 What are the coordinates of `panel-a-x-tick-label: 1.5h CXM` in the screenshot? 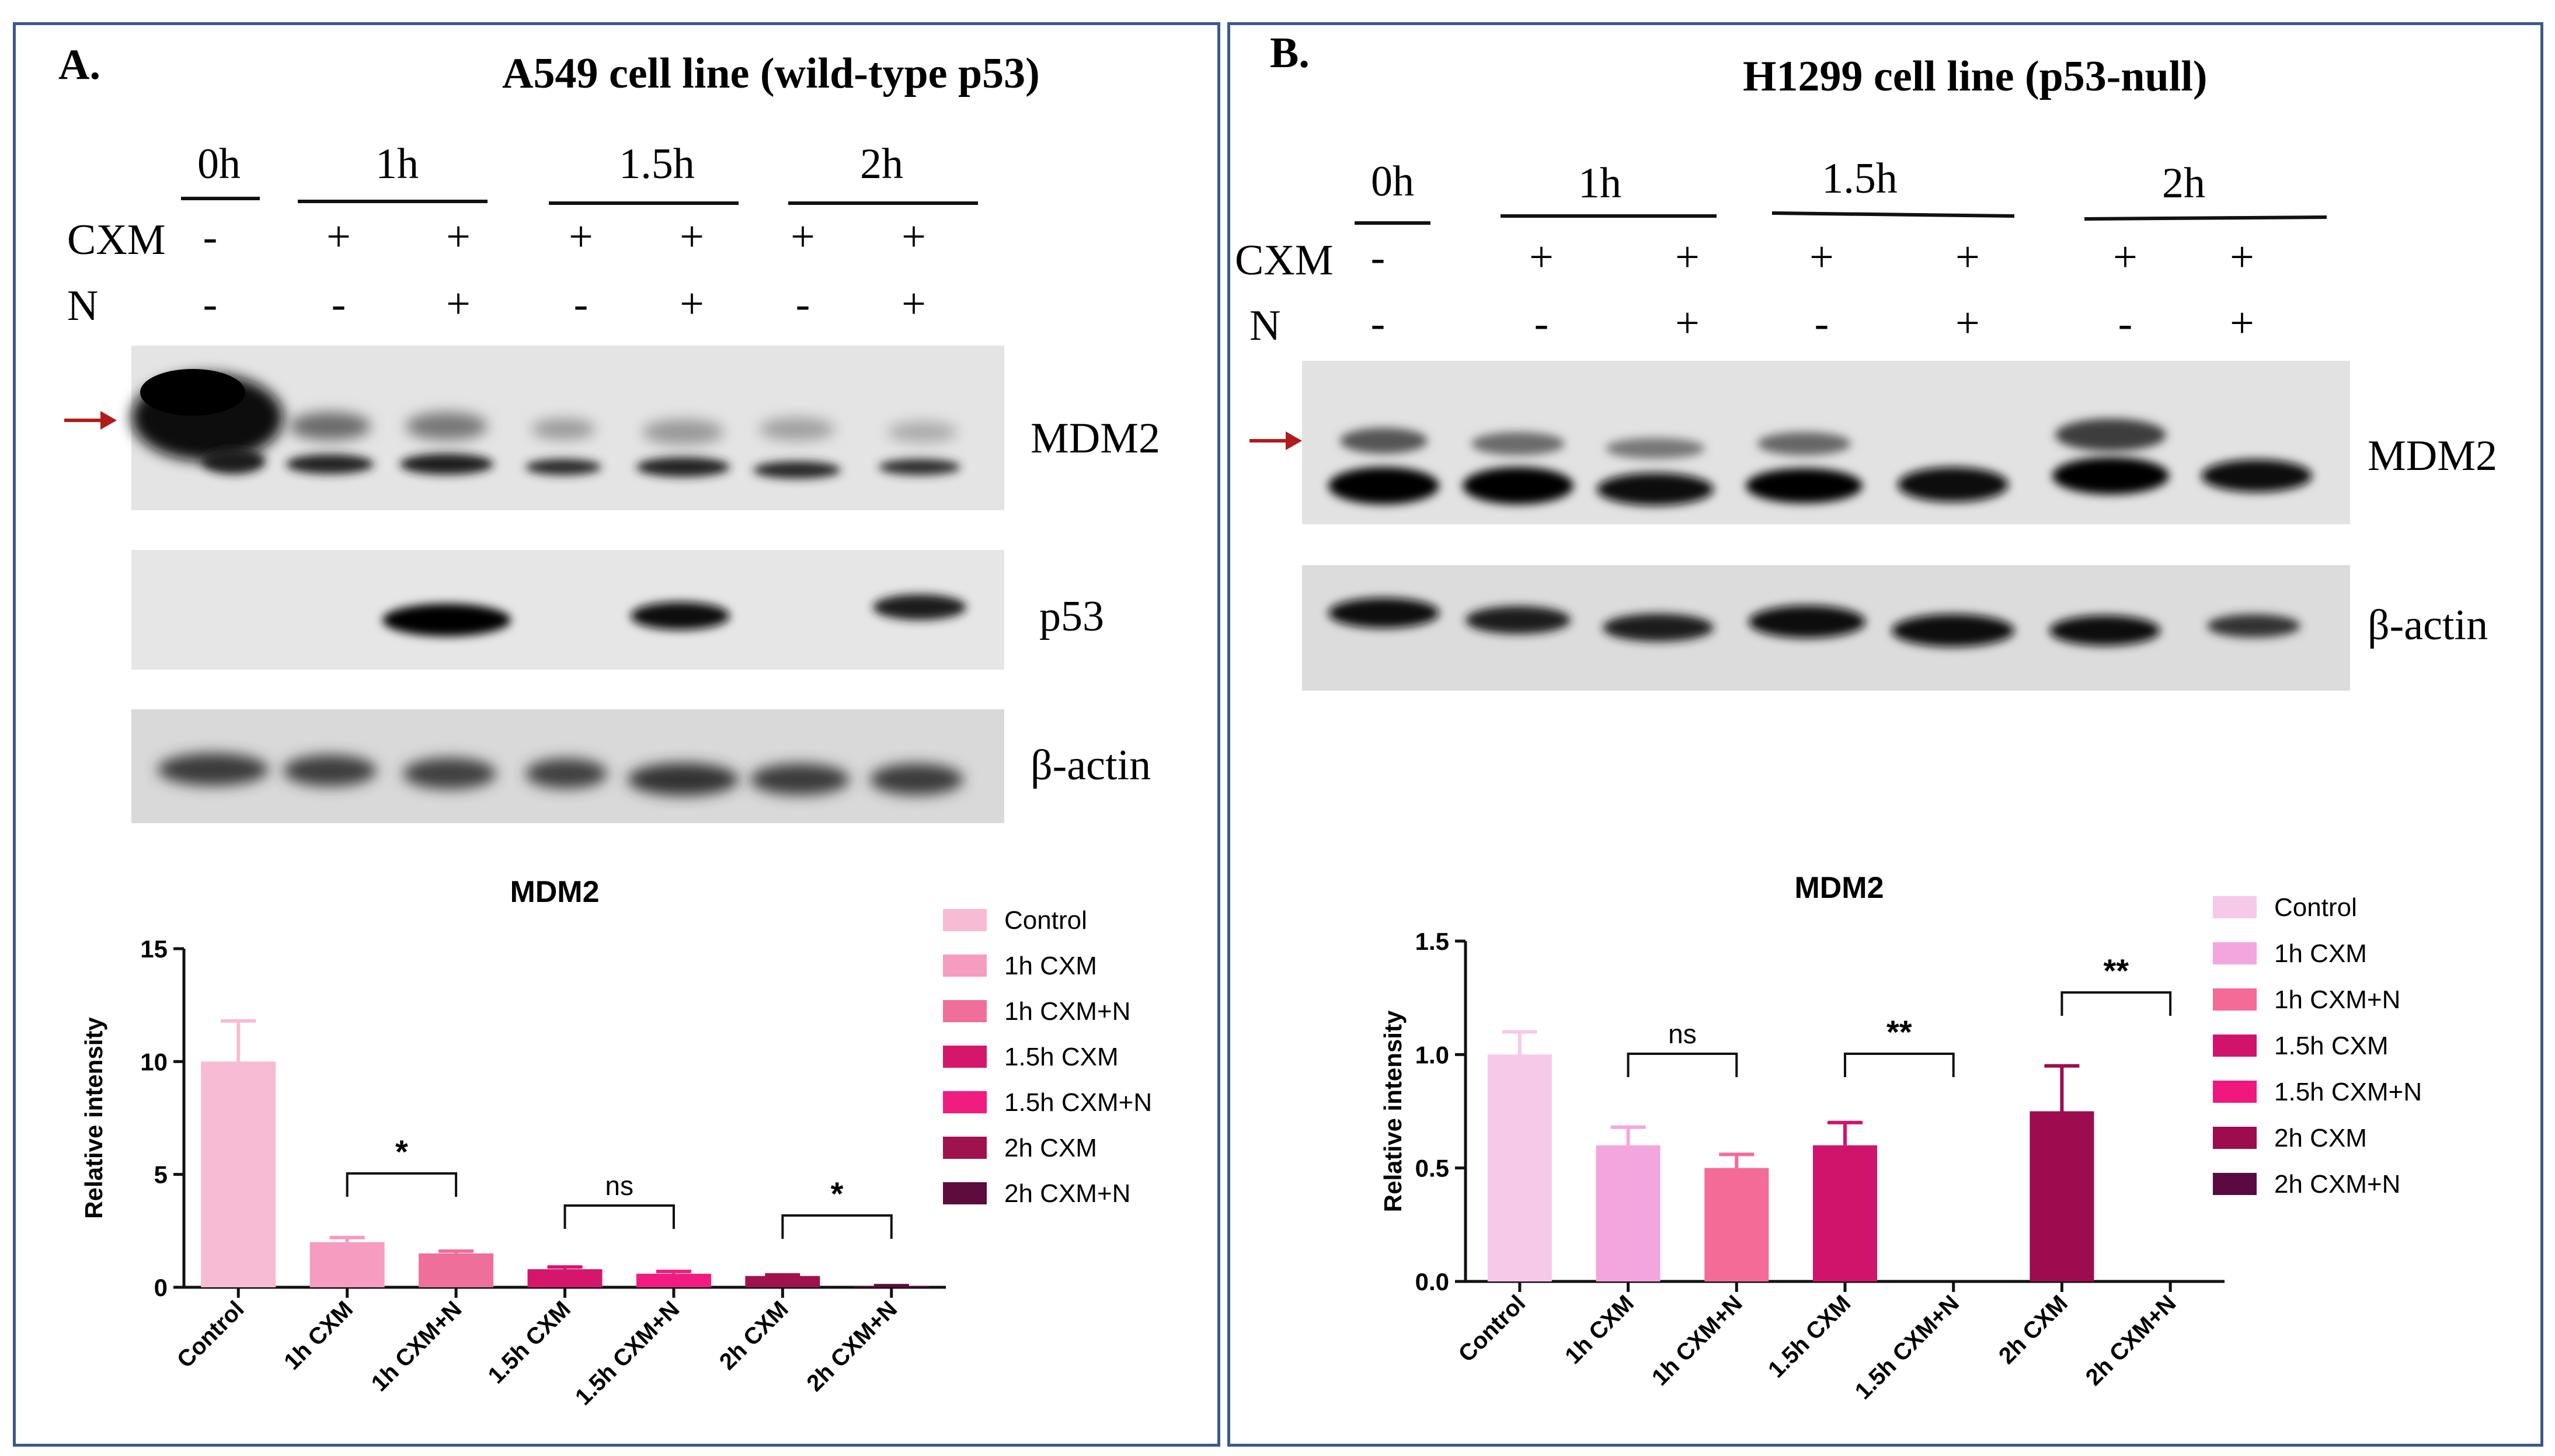 It's located at (529, 1342).